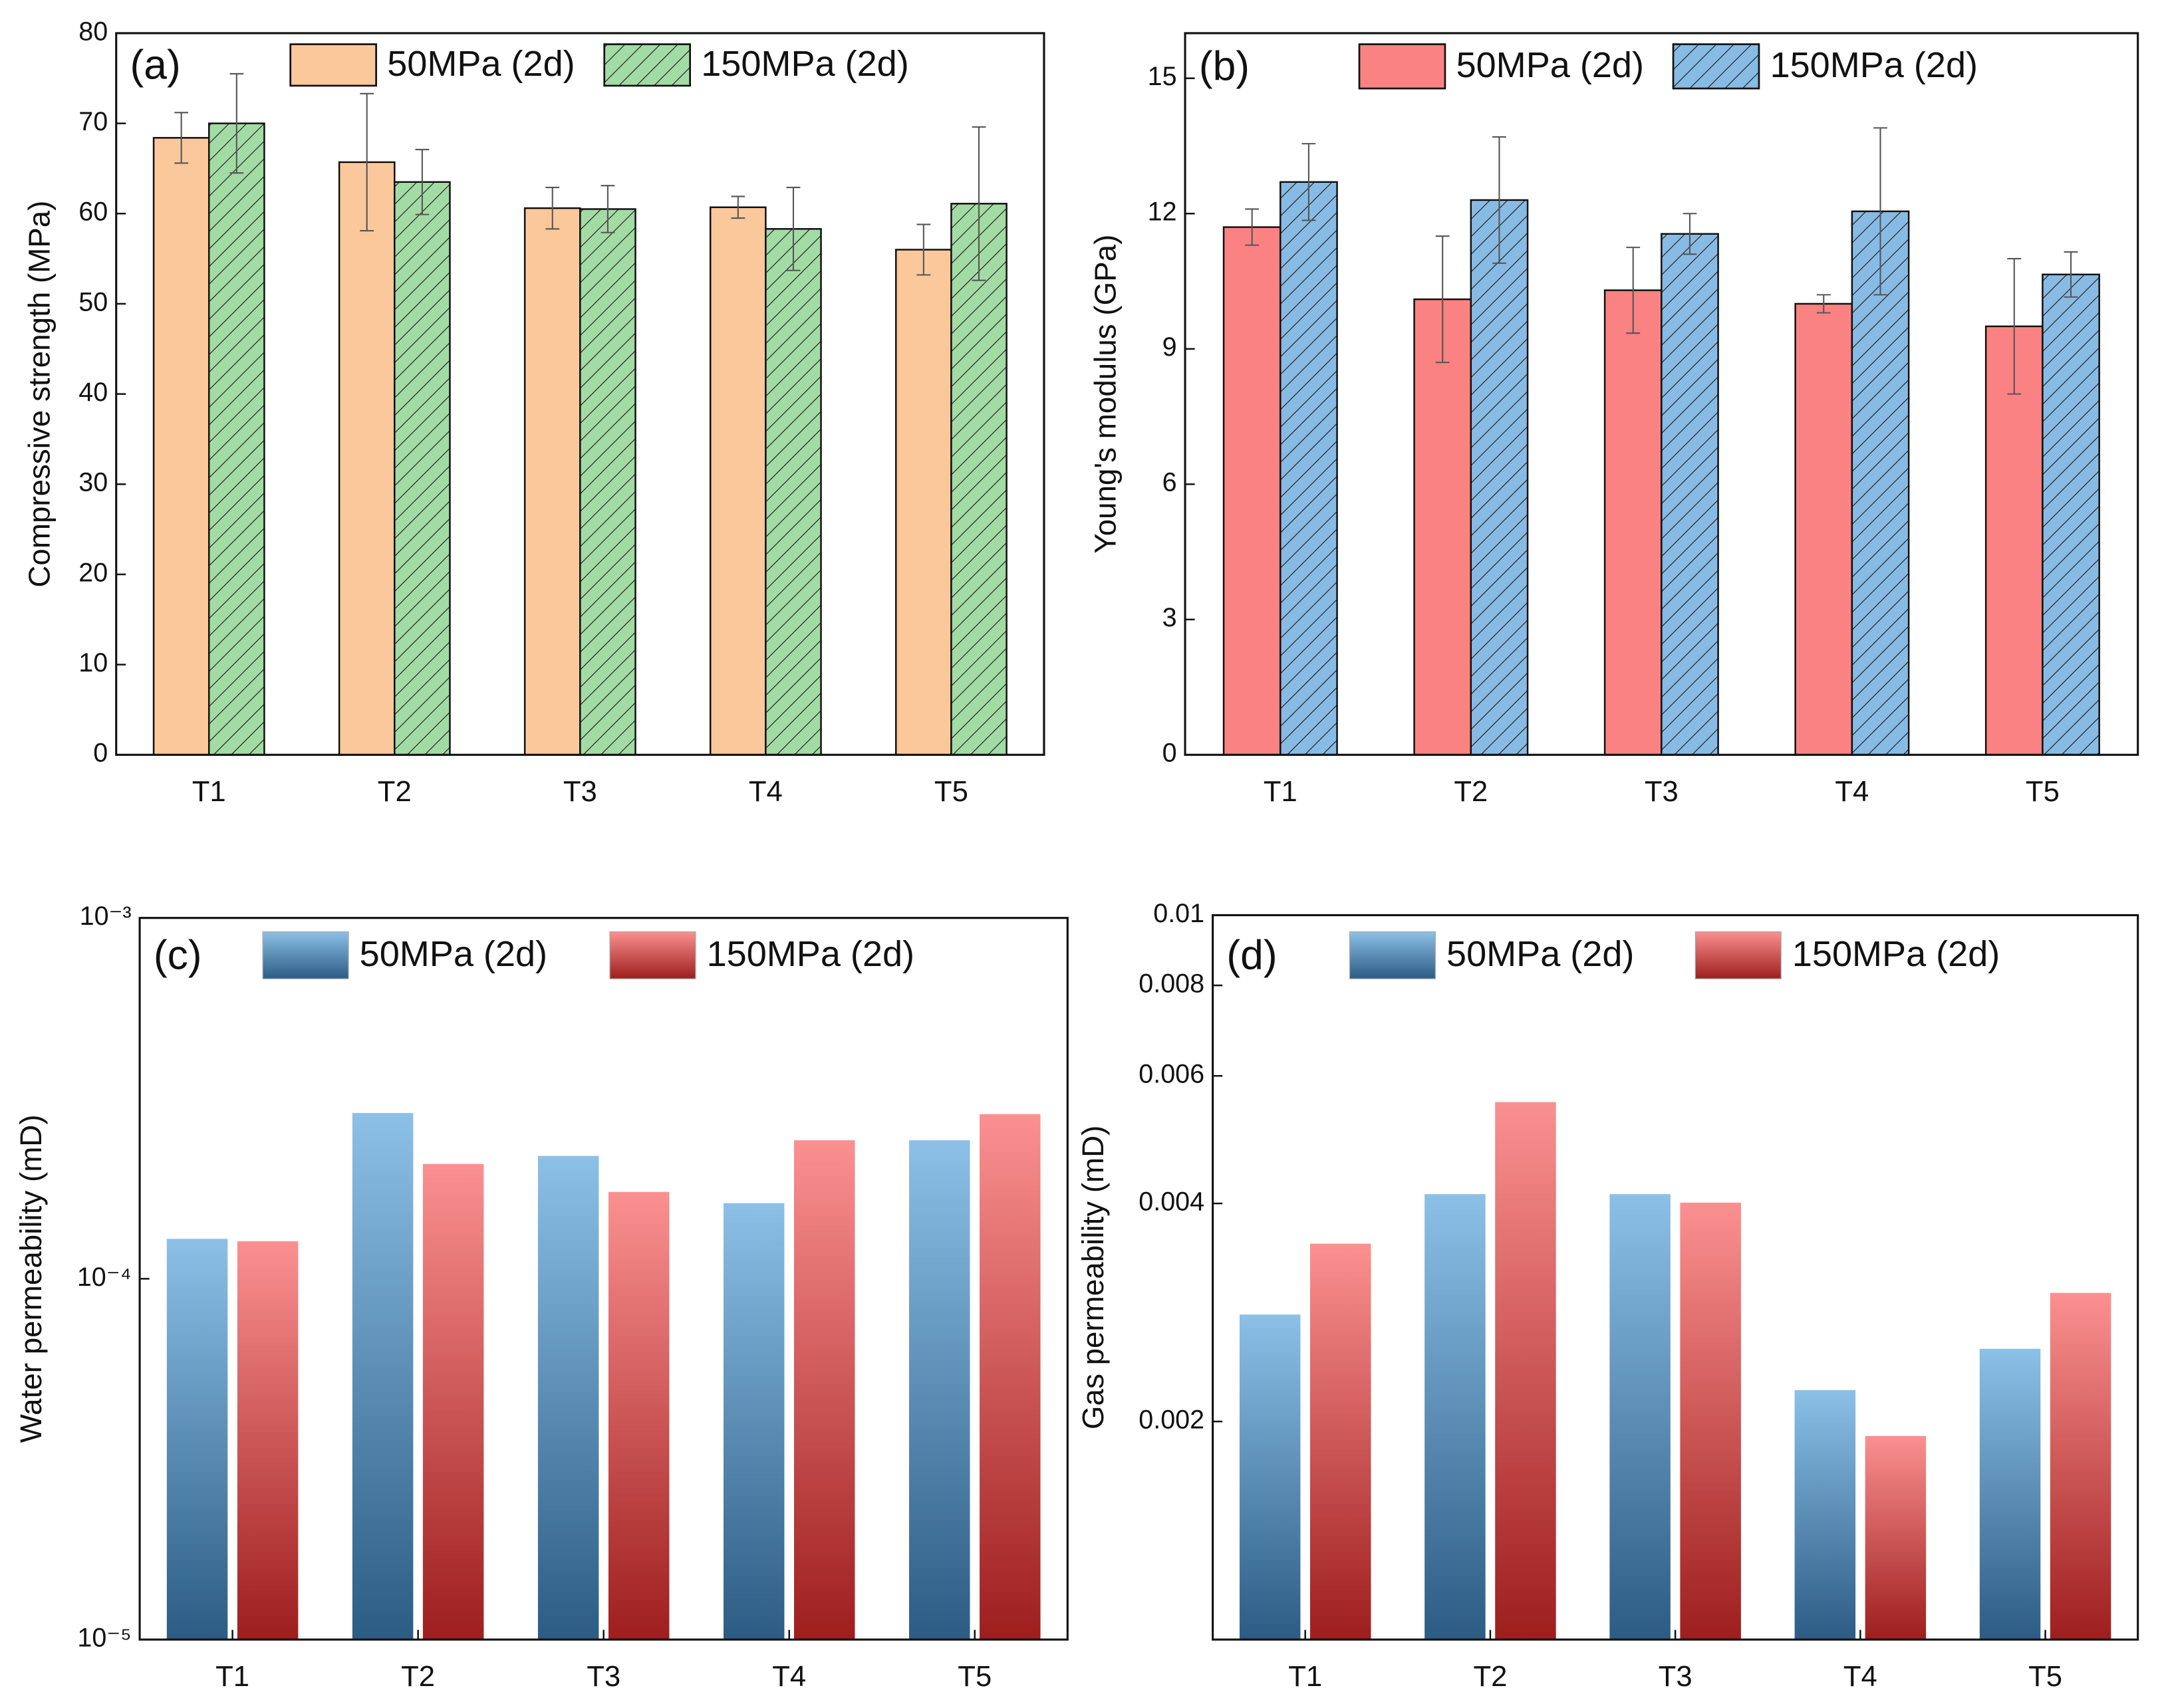 The width and height of the screenshot is (2160, 1708). I want to click on y-axis-title: Water permeability (mD), so click(31, 1278).